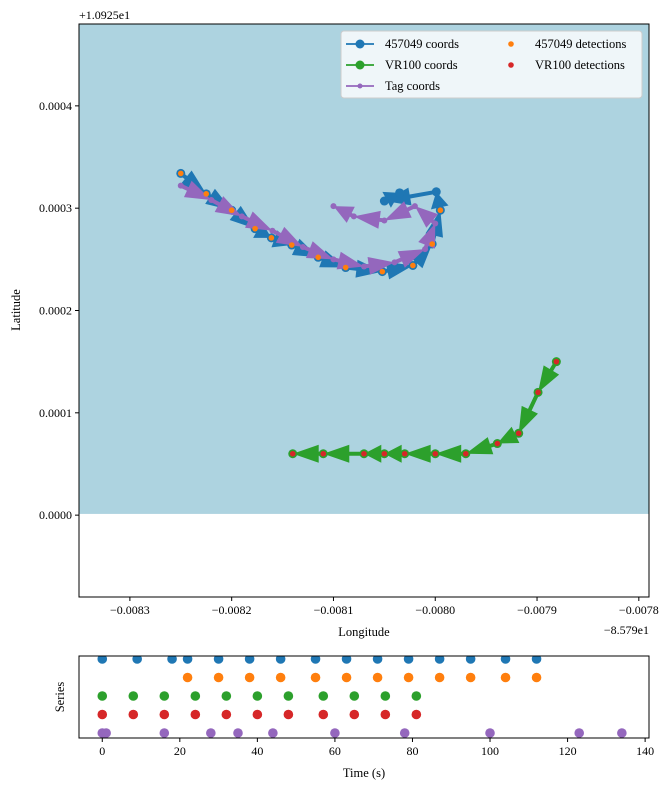 The width and height of the screenshot is (669, 790). What do you see at coordinates (376, 748) in the screenshot?
I see `bottom-axis-ticks: 0 20 40 60 80 100 120 140` at bounding box center [376, 748].